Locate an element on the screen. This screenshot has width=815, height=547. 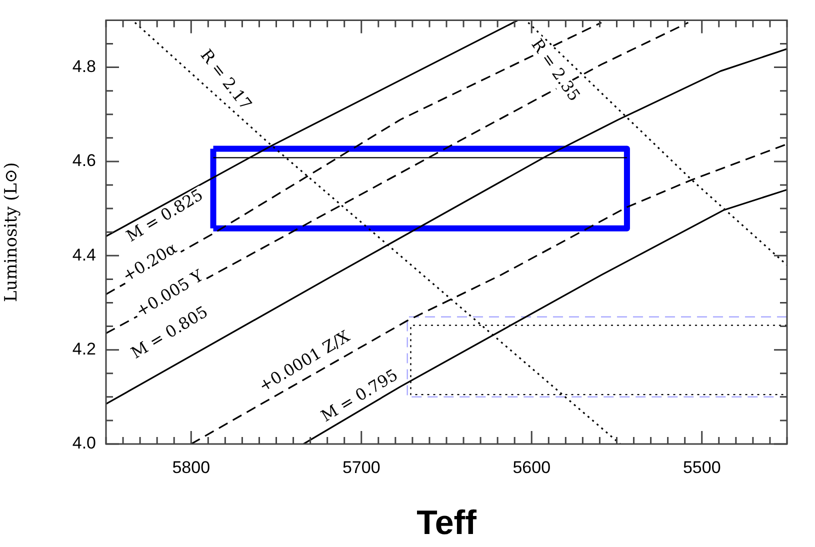
x-tick-label: 5600 is located at coordinates (531, 467).